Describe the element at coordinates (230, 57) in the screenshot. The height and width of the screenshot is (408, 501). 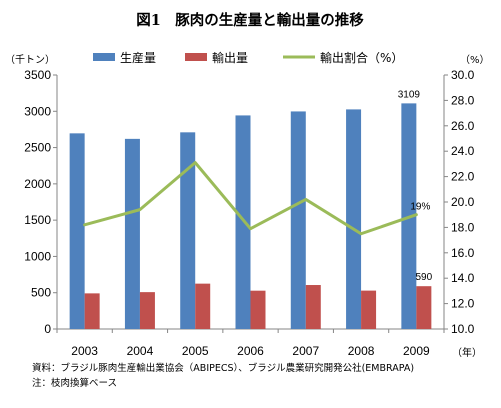
I see `legend-label: 輸出量` at that location.